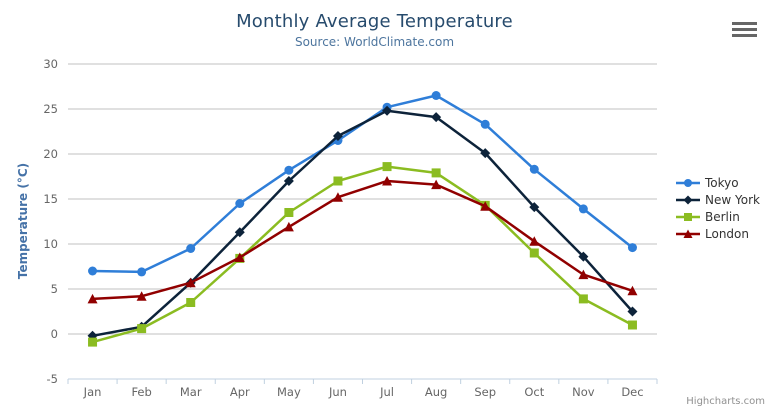 This screenshot has width=769, height=416. Describe the element at coordinates (50, 64) in the screenshot. I see `y-axis-label: 30` at that location.